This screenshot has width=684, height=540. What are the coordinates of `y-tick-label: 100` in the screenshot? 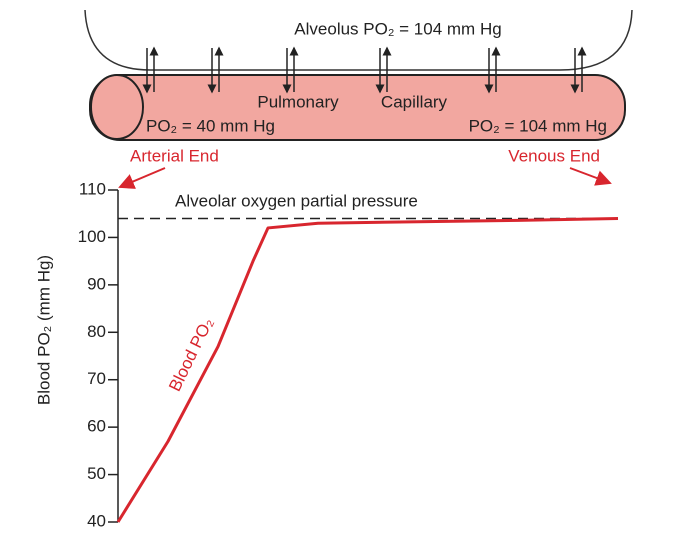 It's located at (92, 236).